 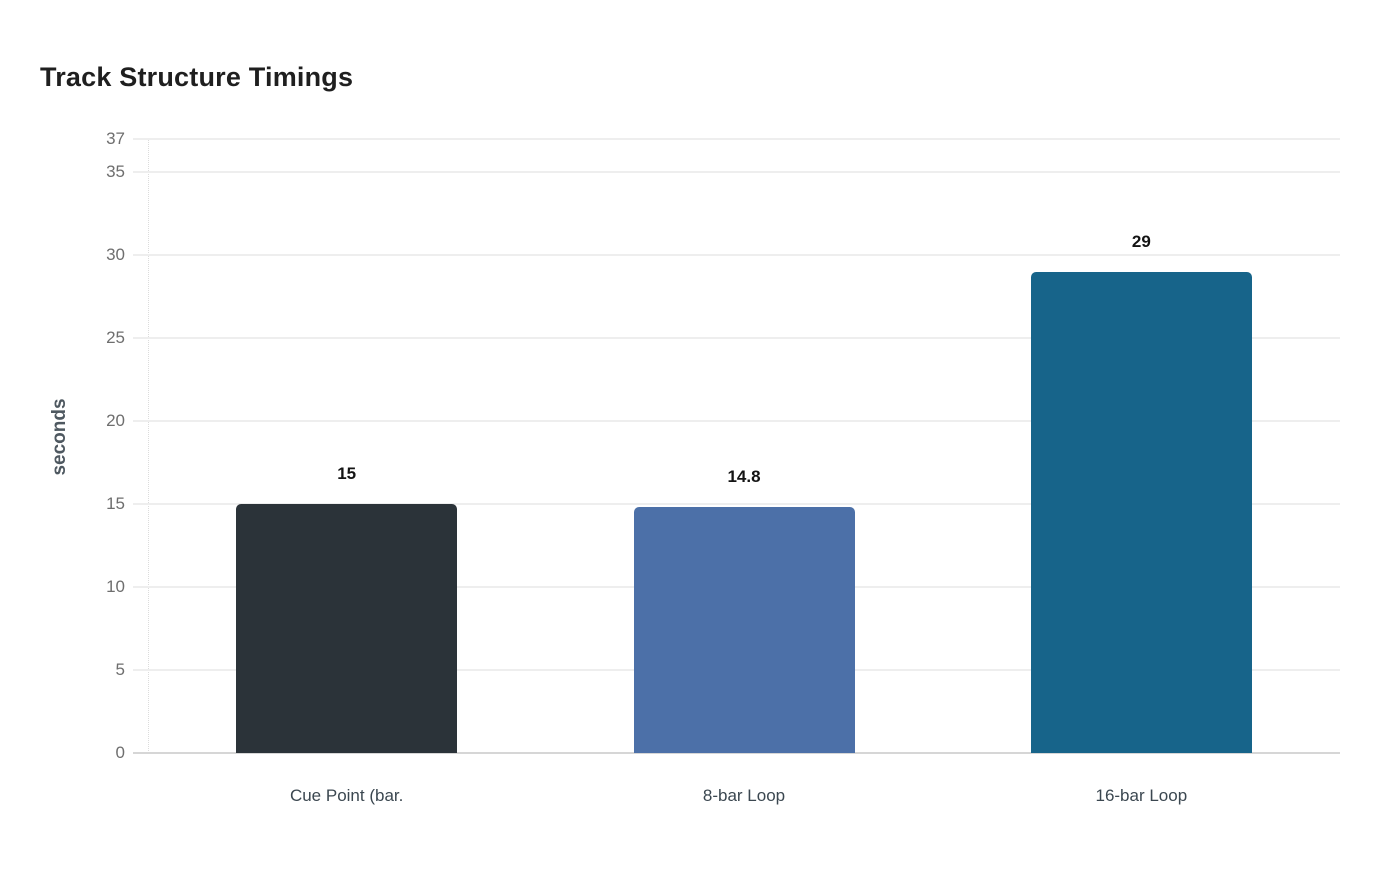 What do you see at coordinates (115, 338) in the screenshot?
I see `y-tick-label: 25` at bounding box center [115, 338].